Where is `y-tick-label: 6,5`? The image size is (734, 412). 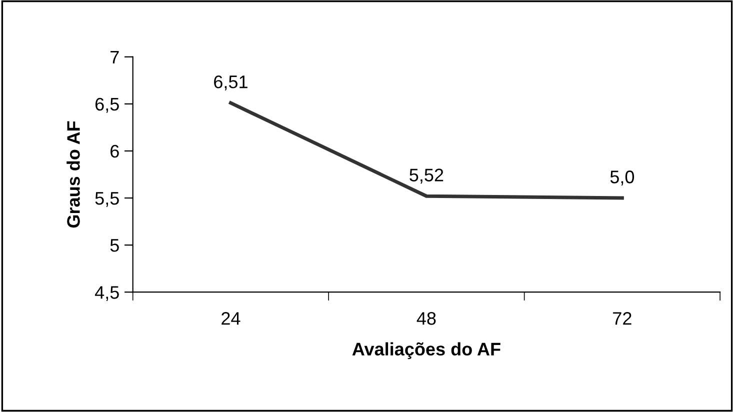 y-tick-label: 6,5 is located at coordinates (107, 105).